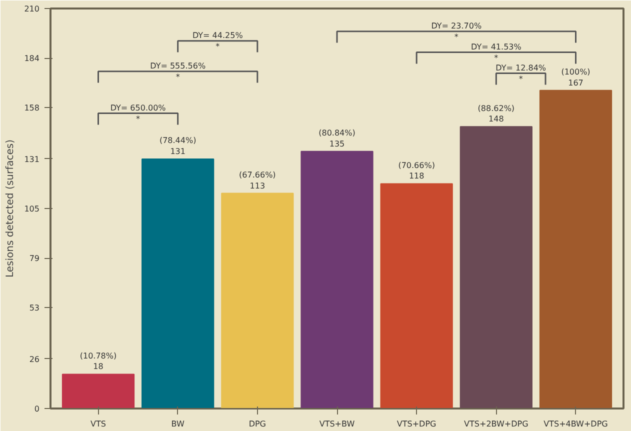  Describe the element at coordinates (177, 146) in the screenshot. I see `data-label: (78.44%) 131` at that location.